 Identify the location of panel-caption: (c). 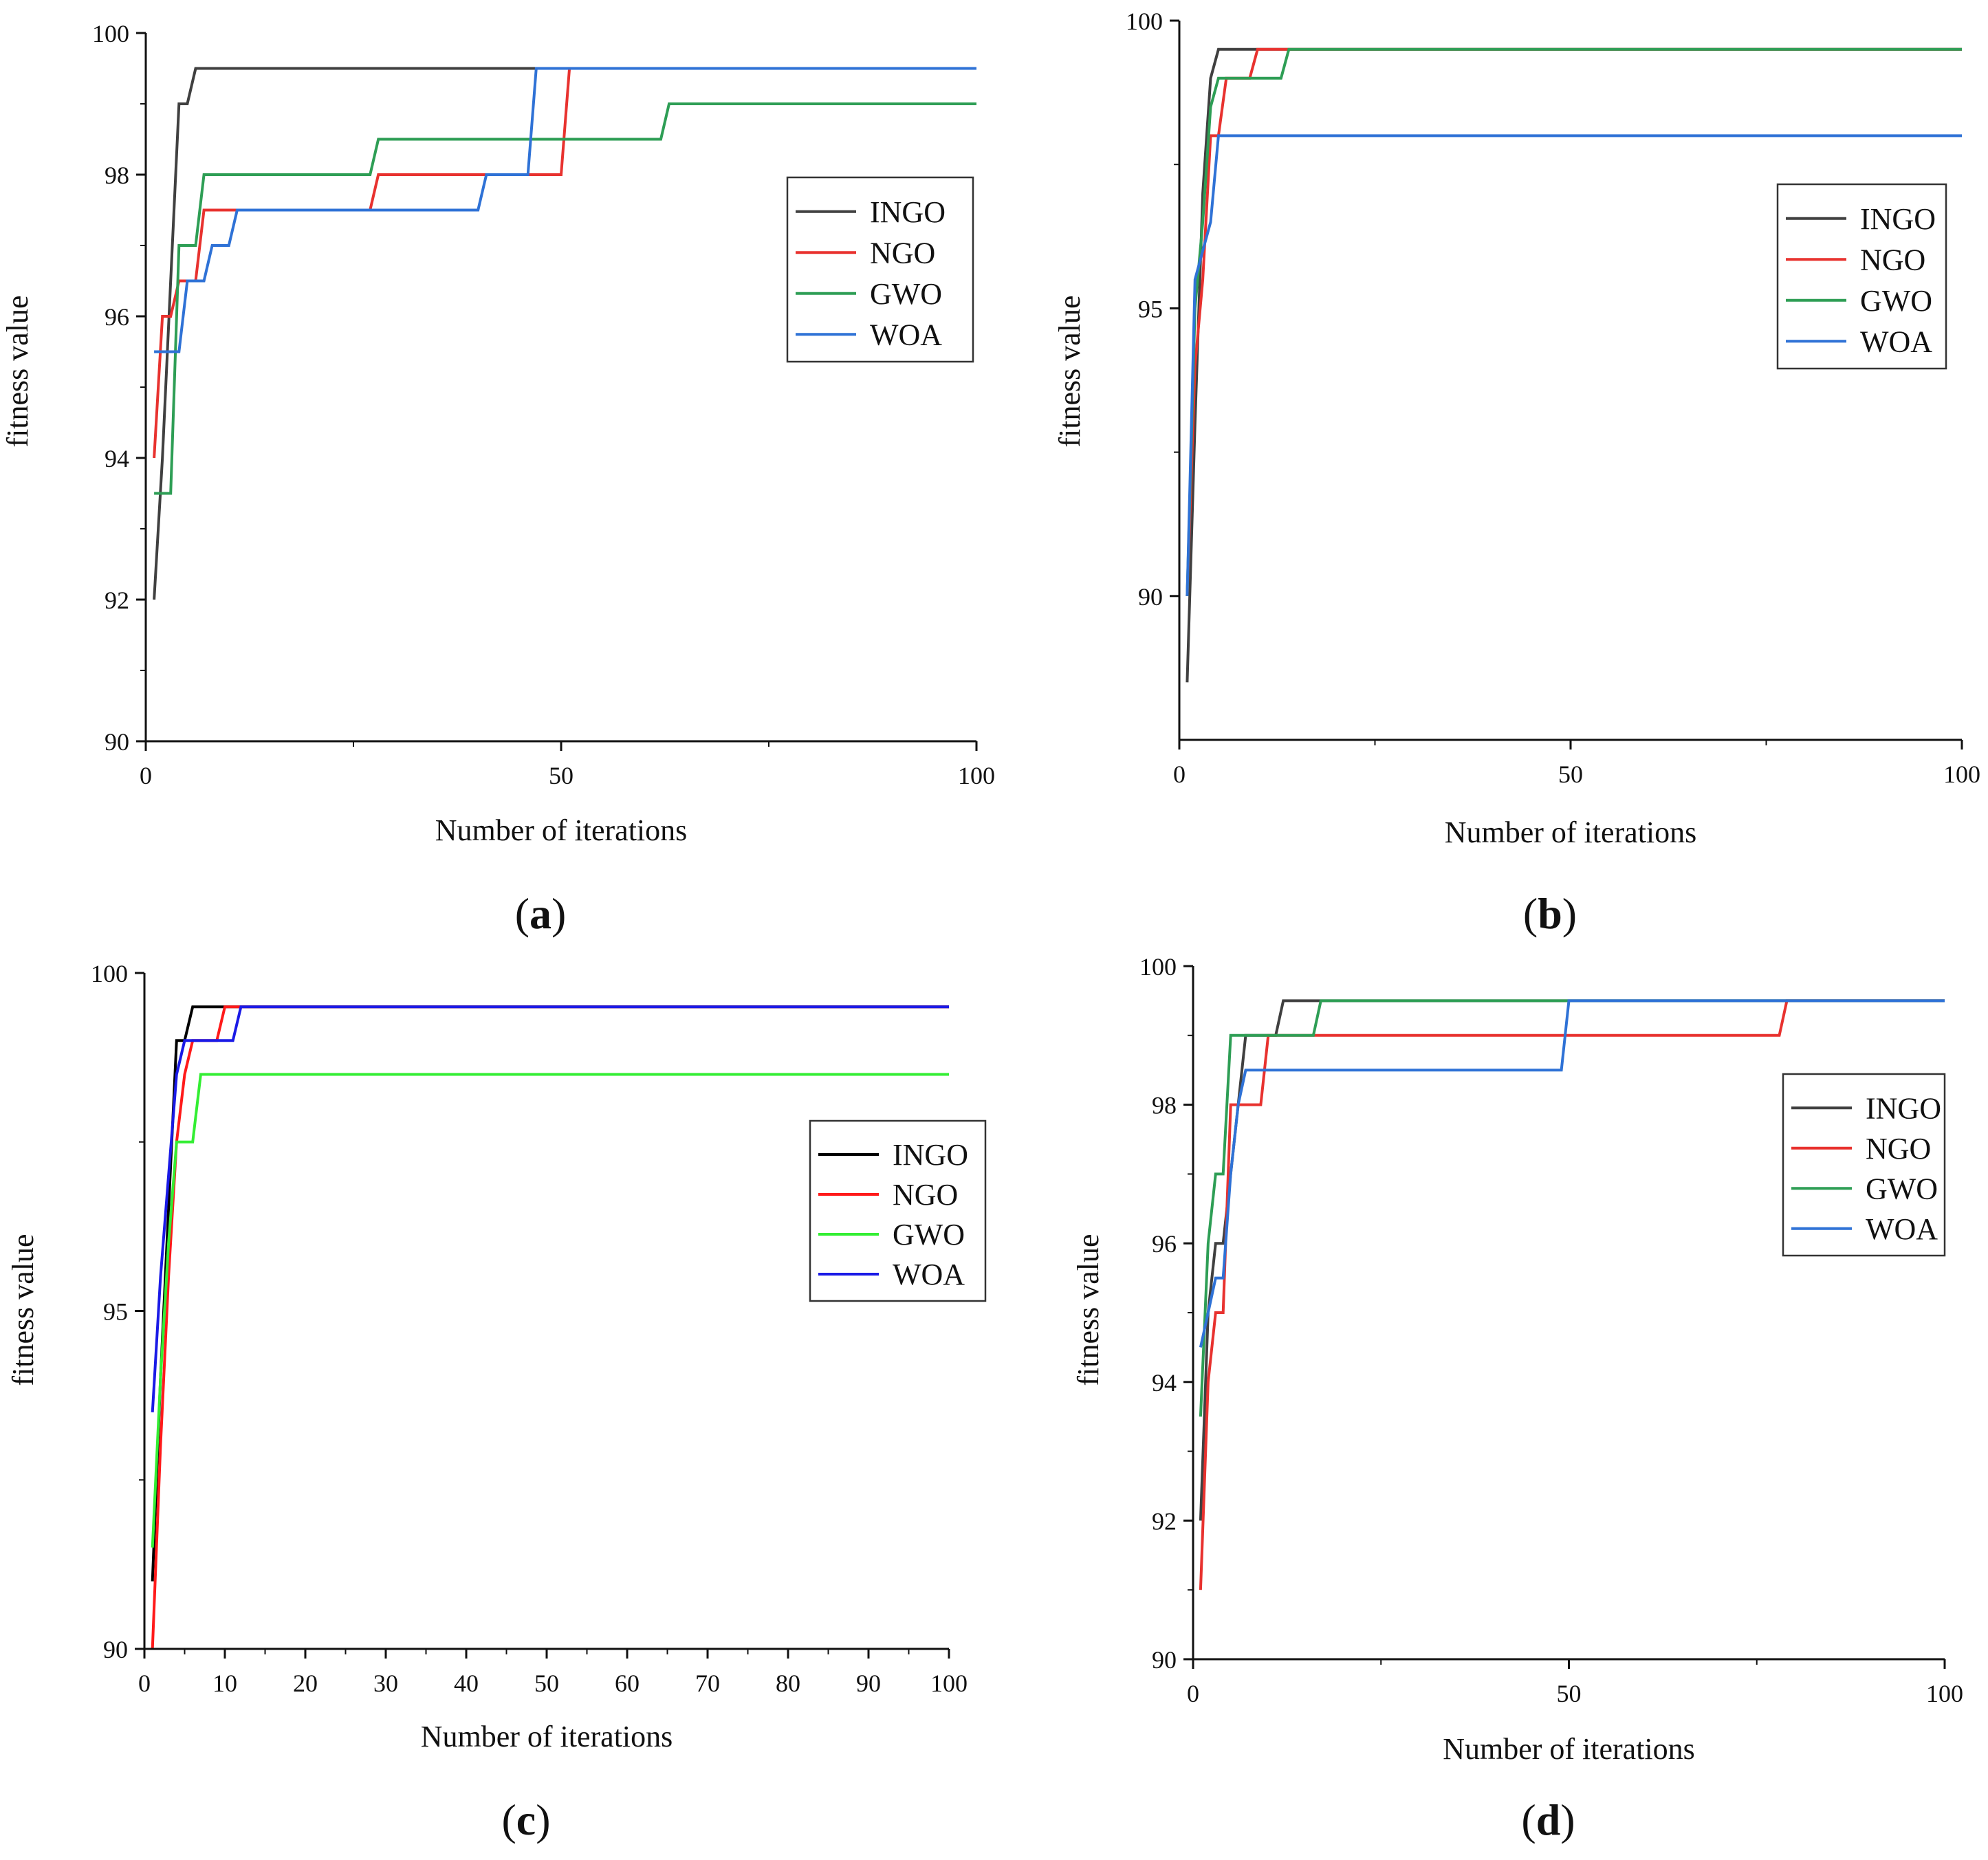
(525, 1820).